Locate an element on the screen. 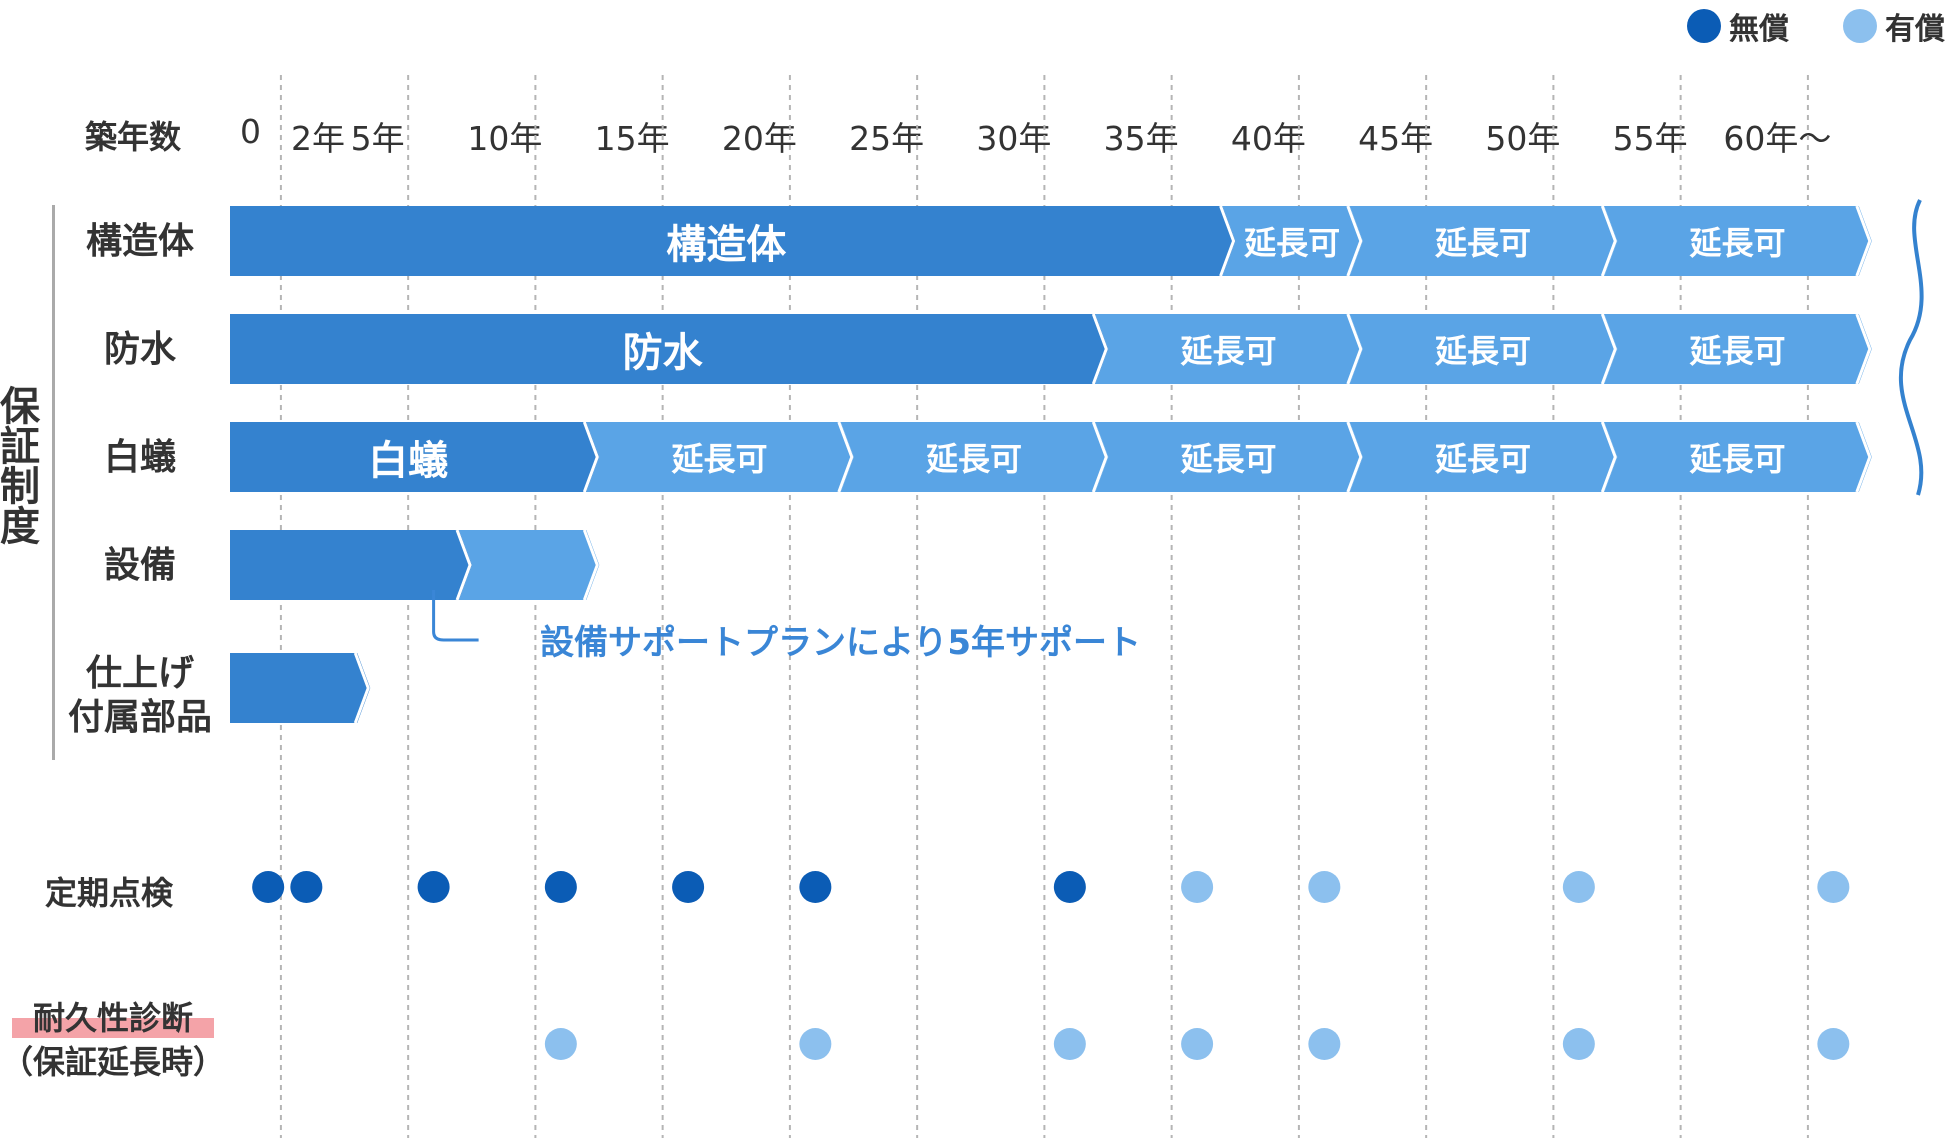 This screenshot has height=1138, width=1950. durability-diagnosis-label: 耐久性診断 （保証延長時） is located at coordinates (113, 1040).